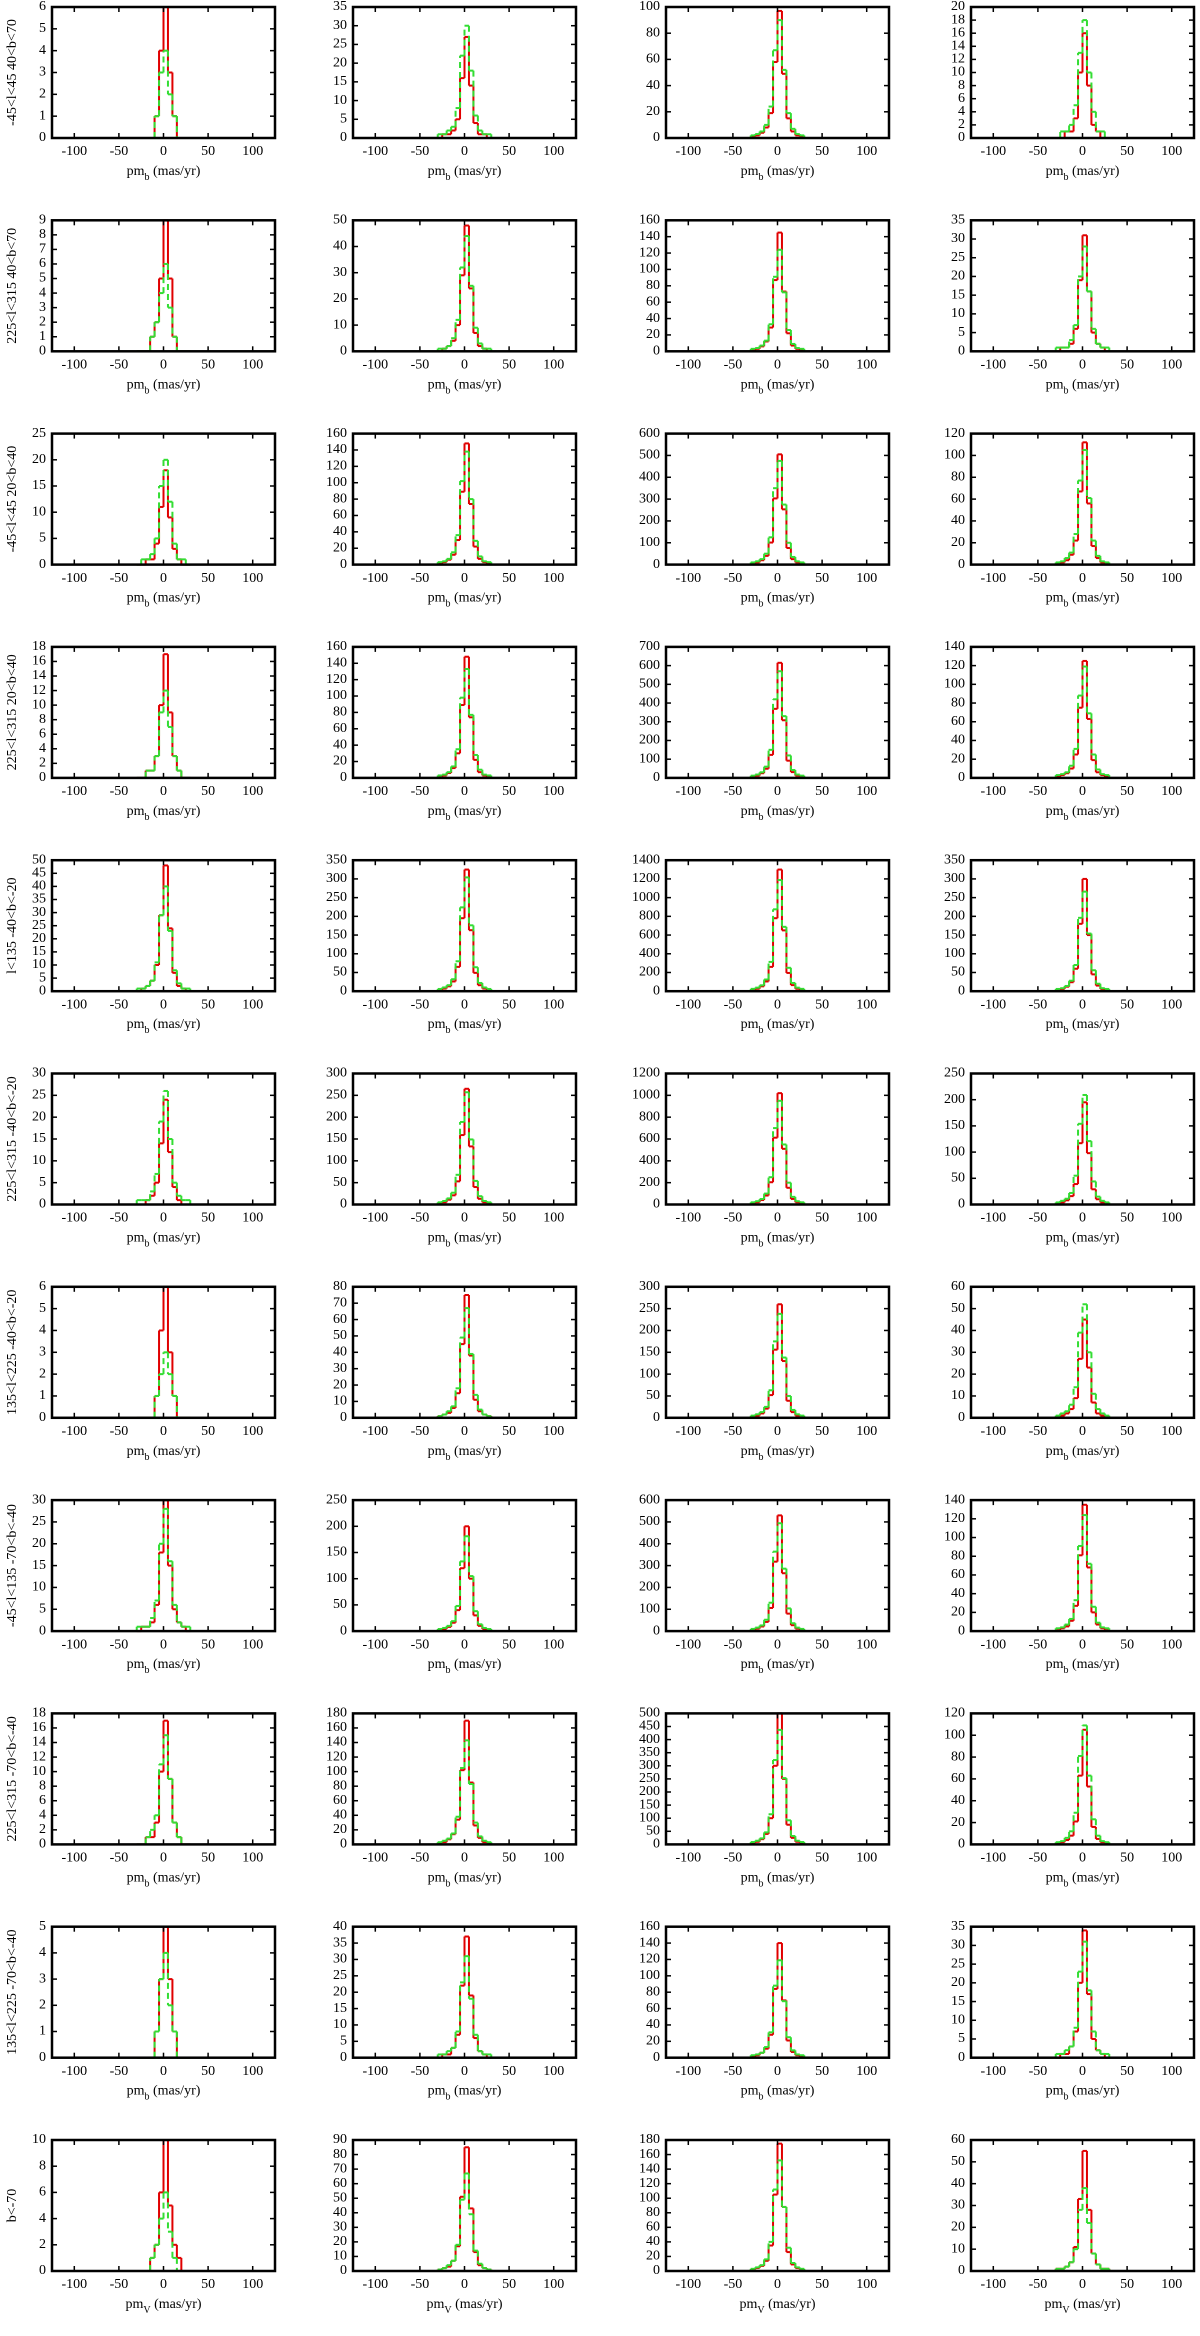 The image size is (1200, 2336). Describe the element at coordinates (958, 46) in the screenshot. I see `y-tick-label: 14` at that location.